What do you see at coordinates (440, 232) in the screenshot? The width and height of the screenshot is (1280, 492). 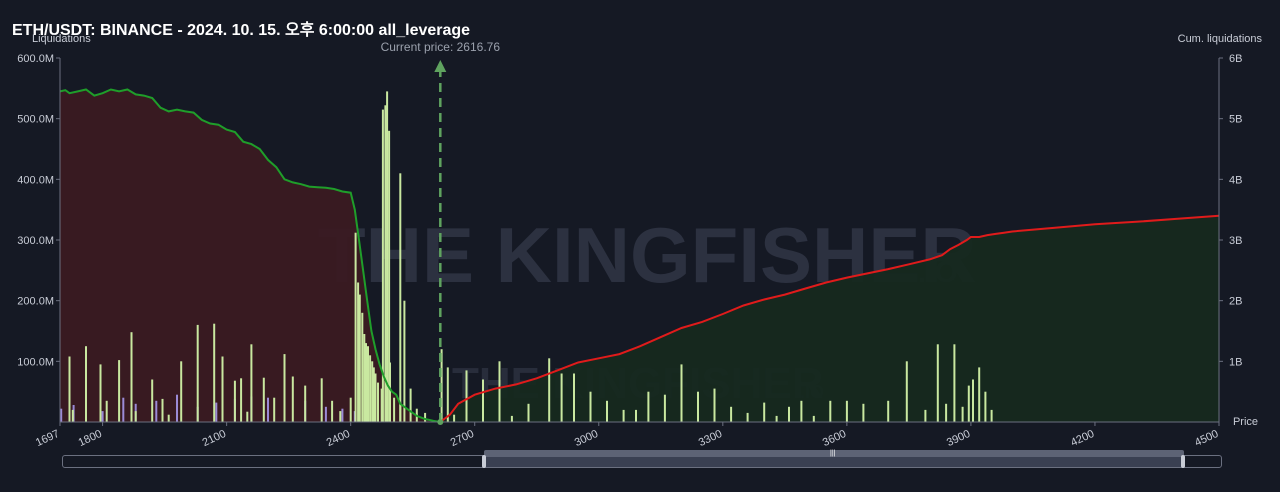 I see `current-price-marker: Current price: 2616.76` at bounding box center [440, 232].